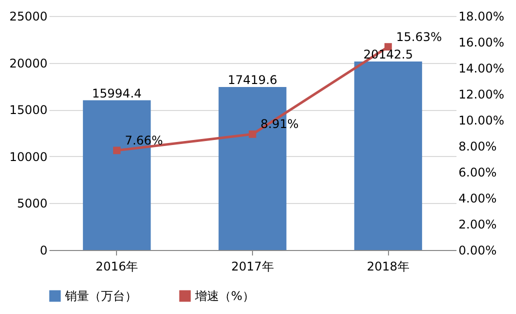 This screenshot has width=516, height=314. Describe the element at coordinates (224, 296) in the screenshot. I see `legend-label: 增速（%）` at that location.